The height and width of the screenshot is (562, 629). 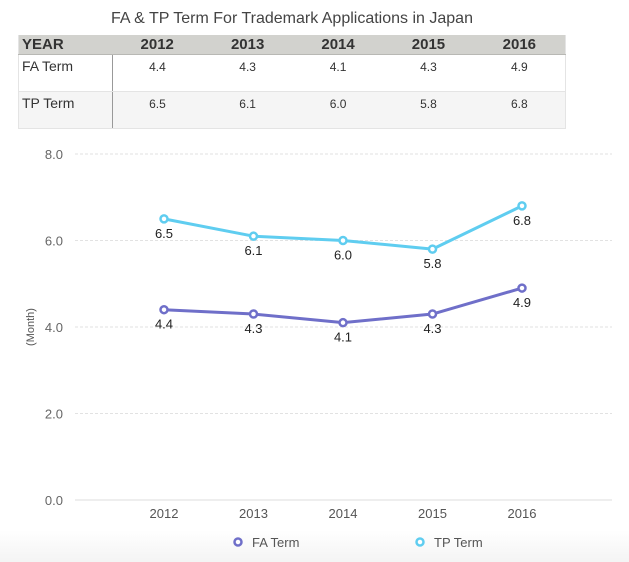 What do you see at coordinates (54, 414) in the screenshot?
I see `y-tick-label: 2.0` at bounding box center [54, 414].